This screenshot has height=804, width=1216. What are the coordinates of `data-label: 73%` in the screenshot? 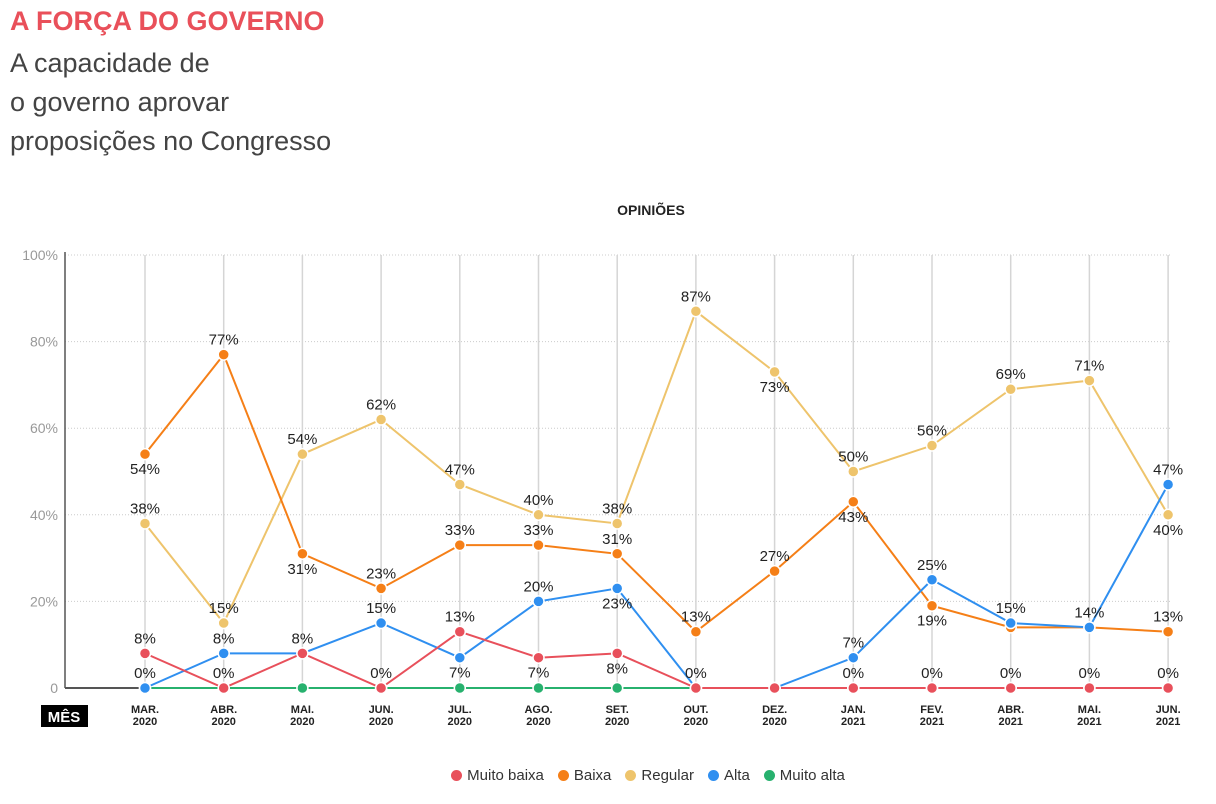 It's located at (775, 387).